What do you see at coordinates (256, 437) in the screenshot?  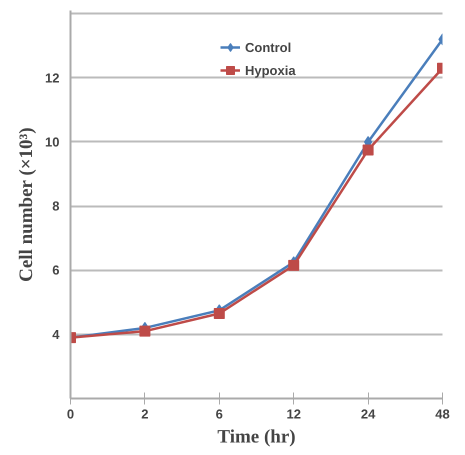 I see `x-axis-title: Time (hr)` at bounding box center [256, 437].